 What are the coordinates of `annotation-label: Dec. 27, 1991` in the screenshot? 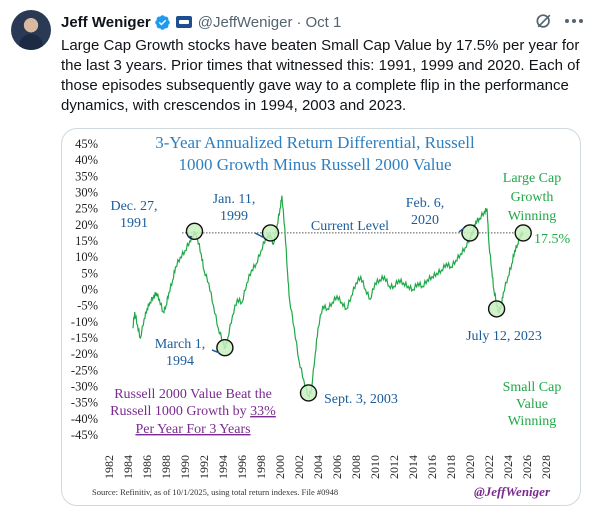 It's located at (133, 215).